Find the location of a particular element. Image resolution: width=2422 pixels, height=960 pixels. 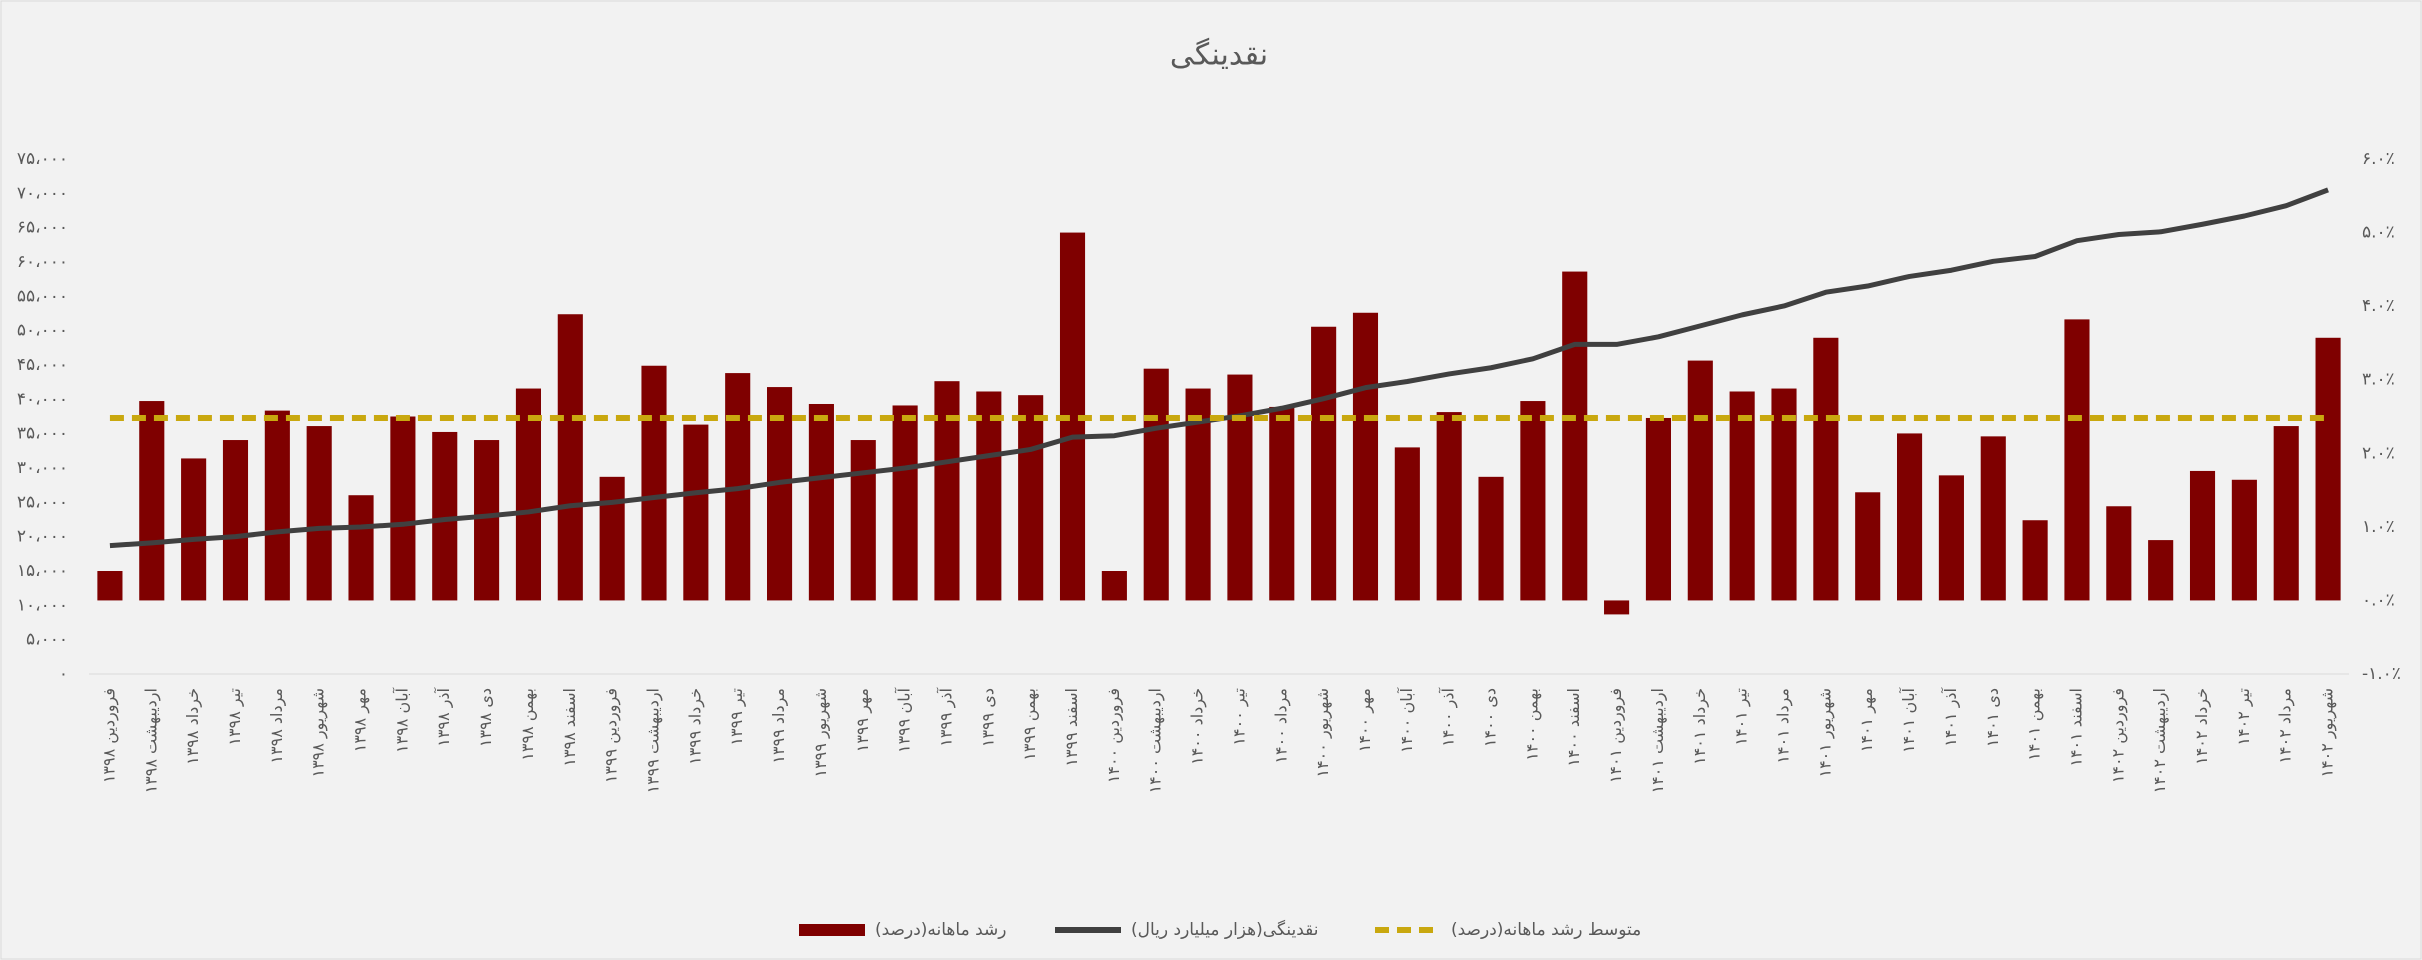

legend-label: نقدینگی(هزار میلیارد ریال) is located at coordinates (1224, 929).